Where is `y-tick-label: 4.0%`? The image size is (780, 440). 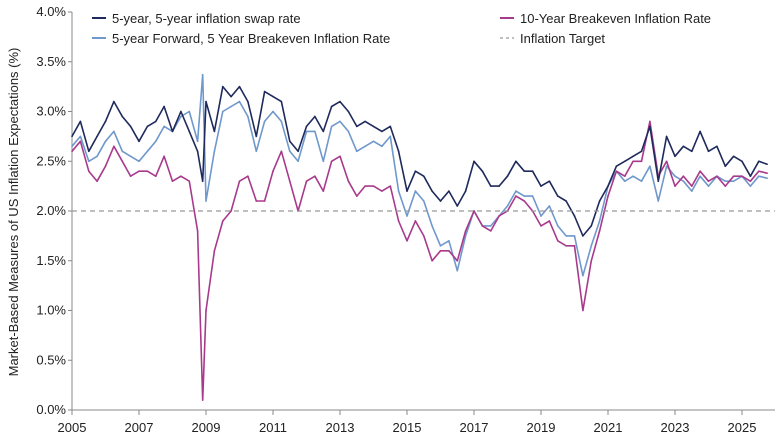
y-tick-label: 4.0% is located at coordinates (51, 11).